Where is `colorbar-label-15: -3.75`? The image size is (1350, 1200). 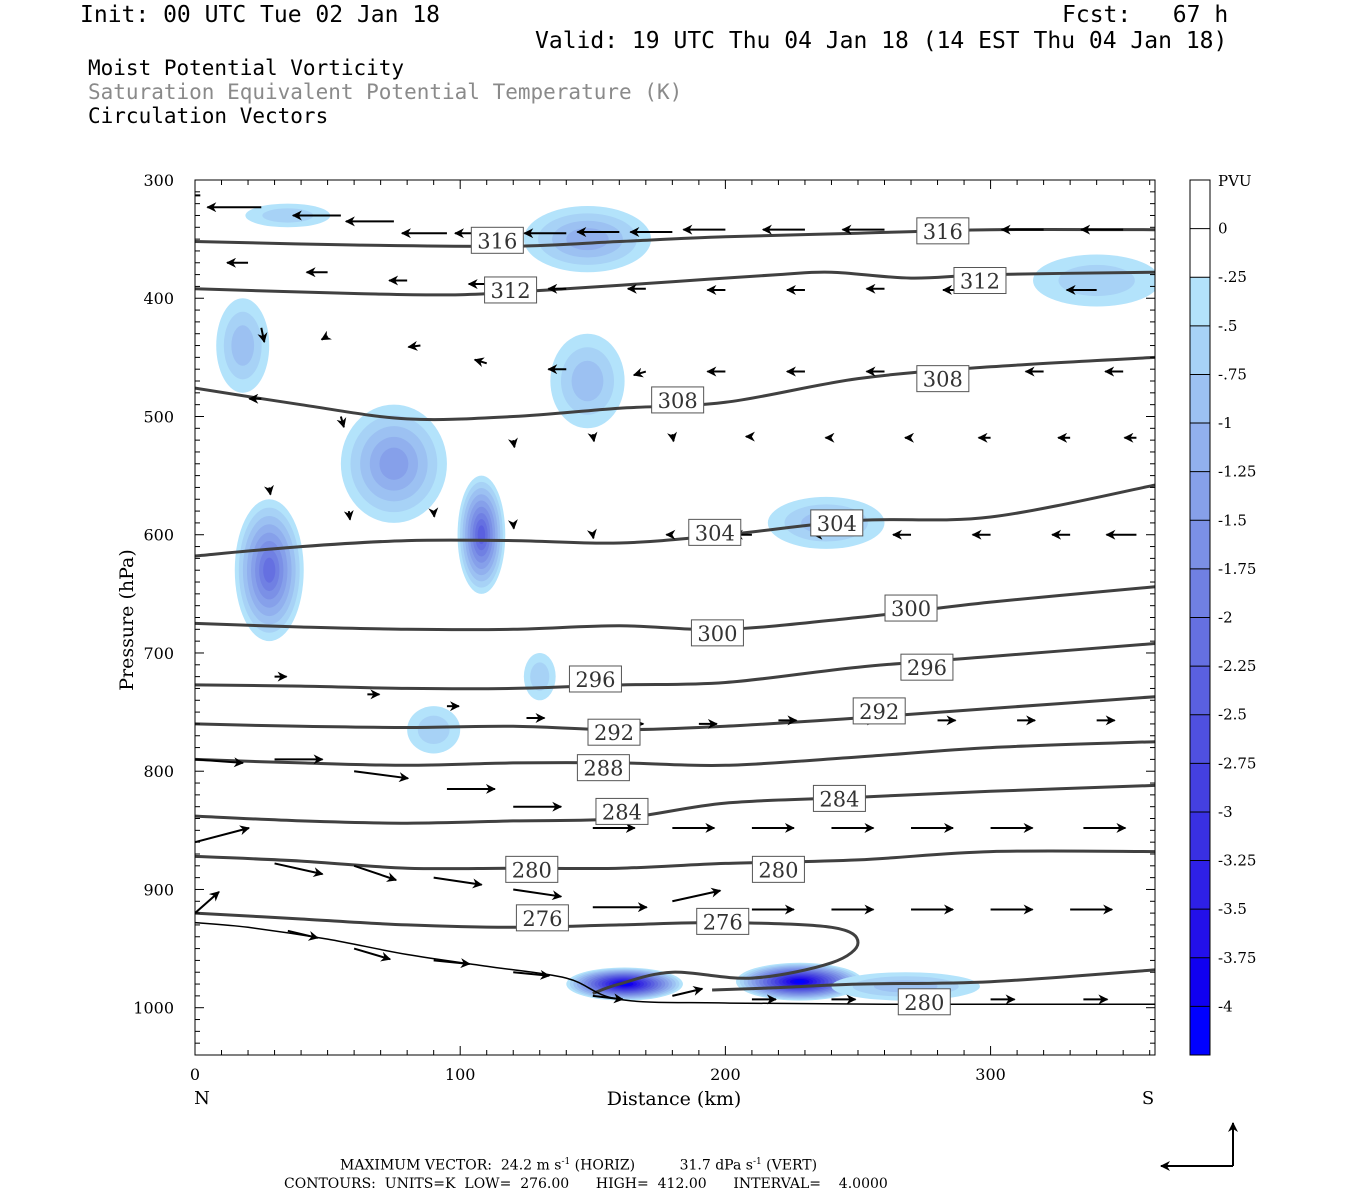 colorbar-label-15: -3.75 is located at coordinates (1237, 958).